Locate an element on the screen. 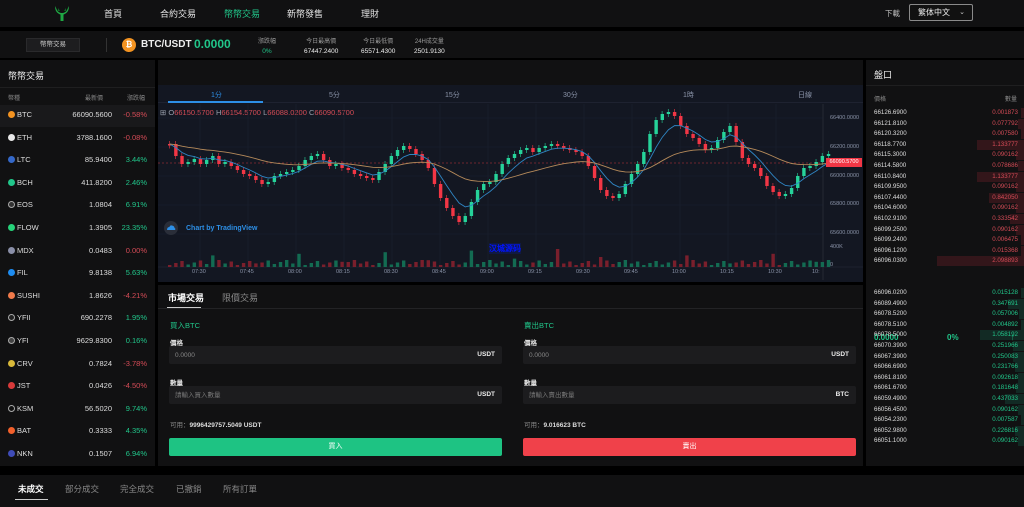 This screenshot has width=1024, height=507. legend-toggle-icon: ⊞ is located at coordinates (164, 112).